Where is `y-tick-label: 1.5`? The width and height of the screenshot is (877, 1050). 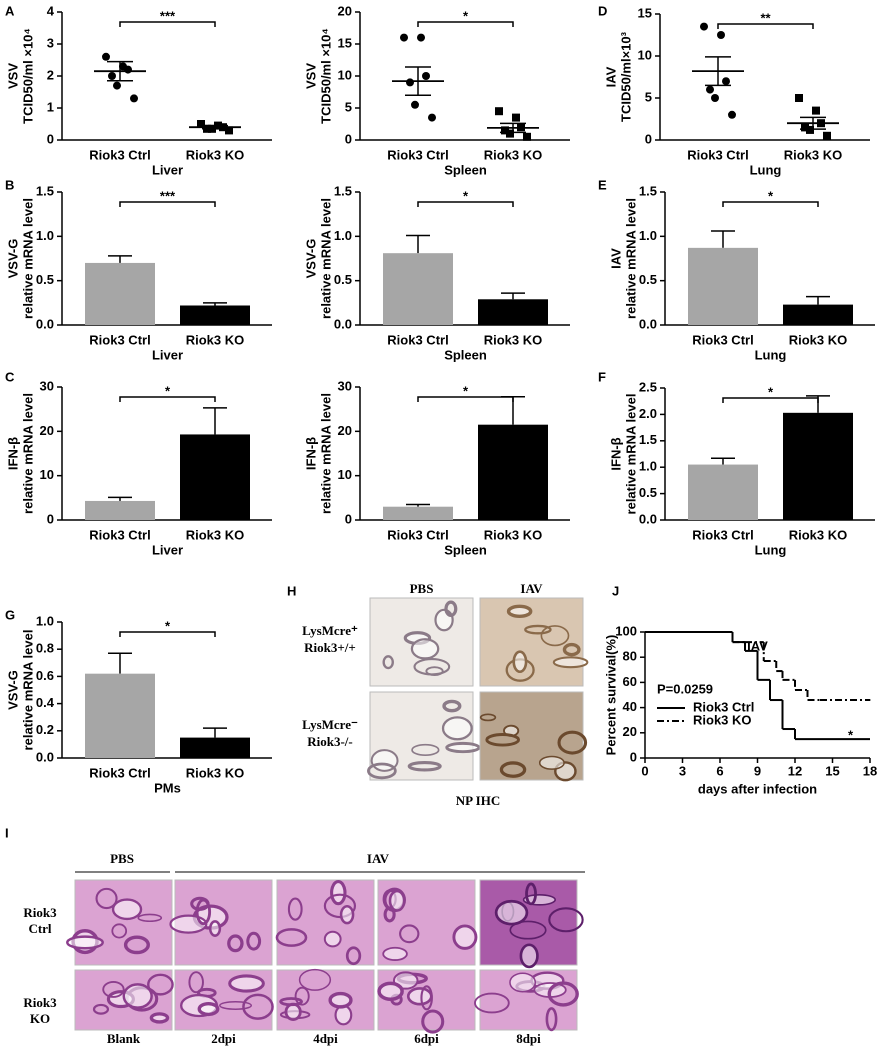 y-tick-label: 1.5 is located at coordinates (45, 190).